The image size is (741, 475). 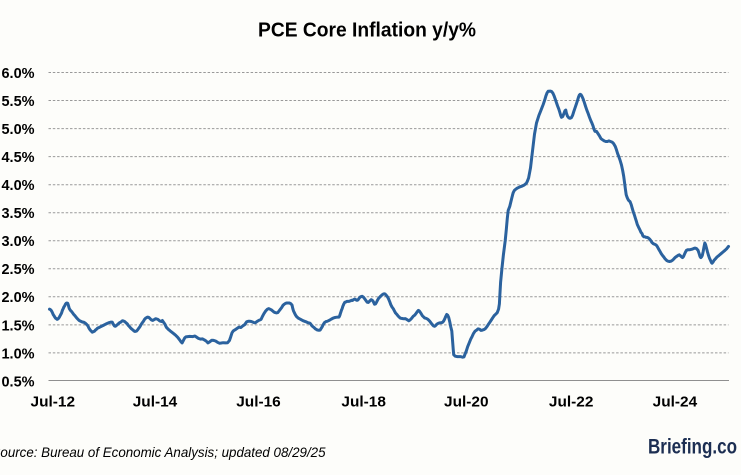 What do you see at coordinates (155, 402) in the screenshot?
I see `svg-text: Jul-14` at bounding box center [155, 402].